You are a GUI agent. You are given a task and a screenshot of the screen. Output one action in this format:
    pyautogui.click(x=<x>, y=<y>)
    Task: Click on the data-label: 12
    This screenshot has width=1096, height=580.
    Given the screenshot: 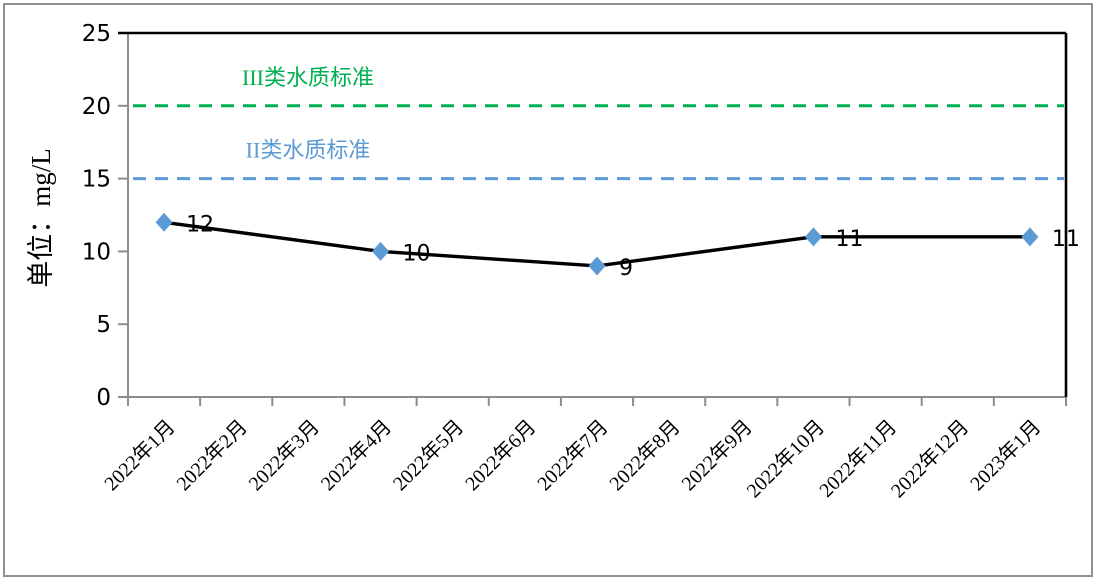 What is the action you would take?
    pyautogui.click(x=200, y=224)
    